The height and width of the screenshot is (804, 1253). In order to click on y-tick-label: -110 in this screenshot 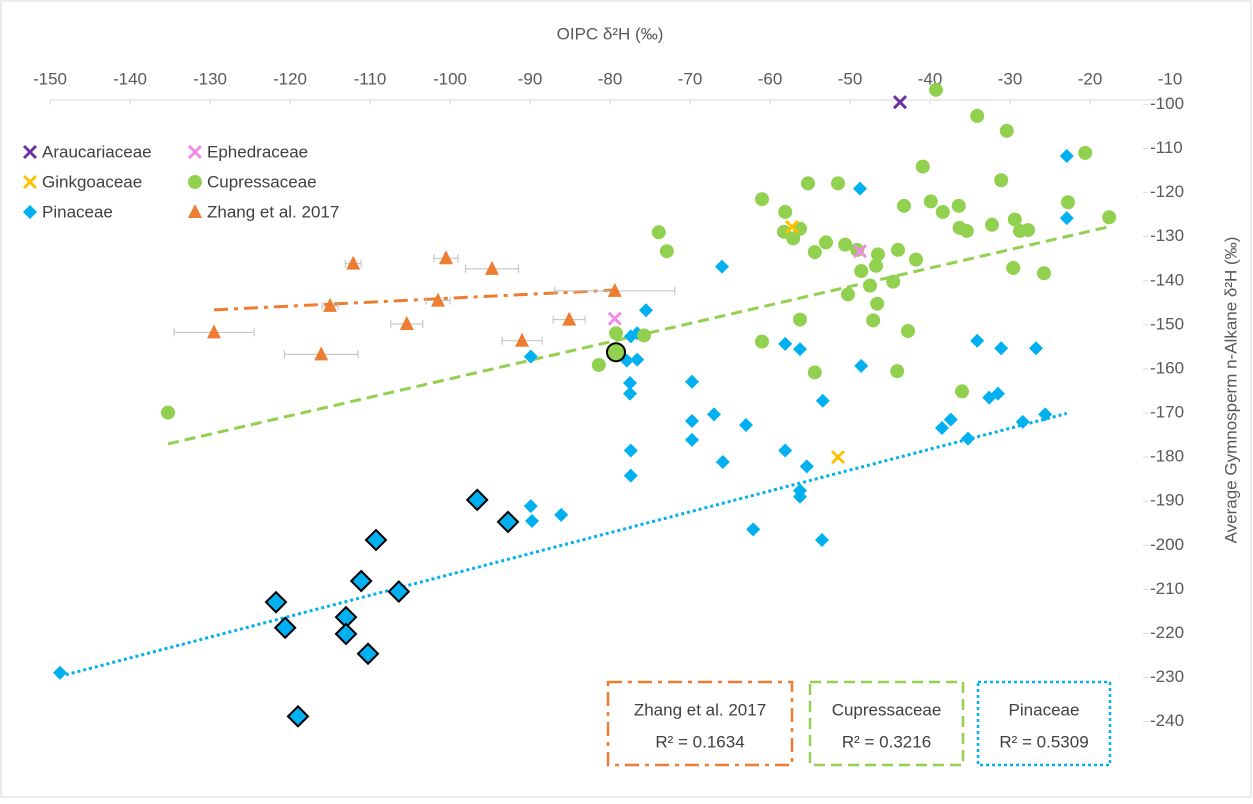, I will do `click(1166, 147)`.